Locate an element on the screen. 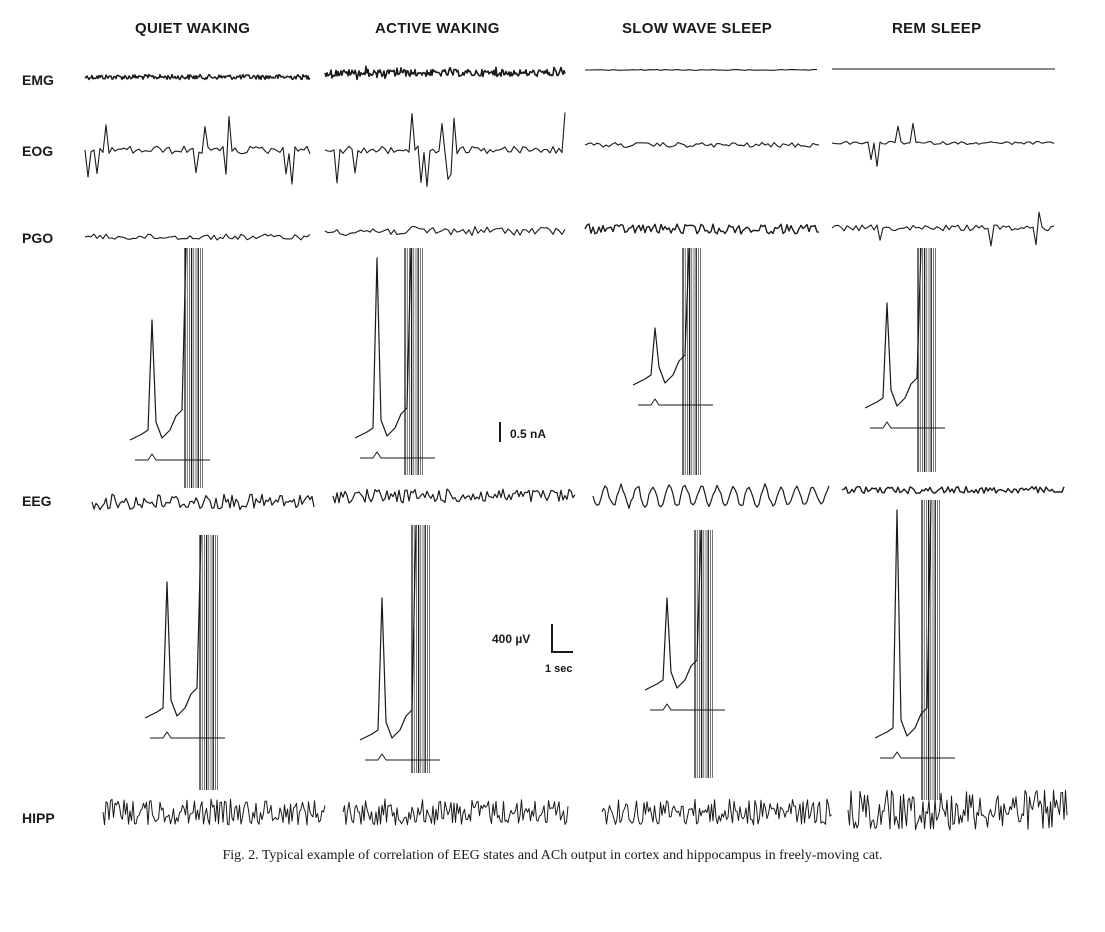  ach-trace-hipp-quiet-waking is located at coordinates (173, 626).